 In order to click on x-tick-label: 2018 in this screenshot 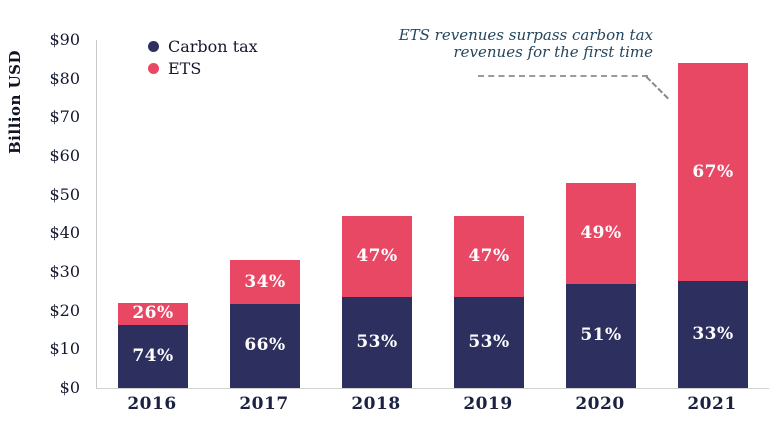, I will do `click(376, 404)`.